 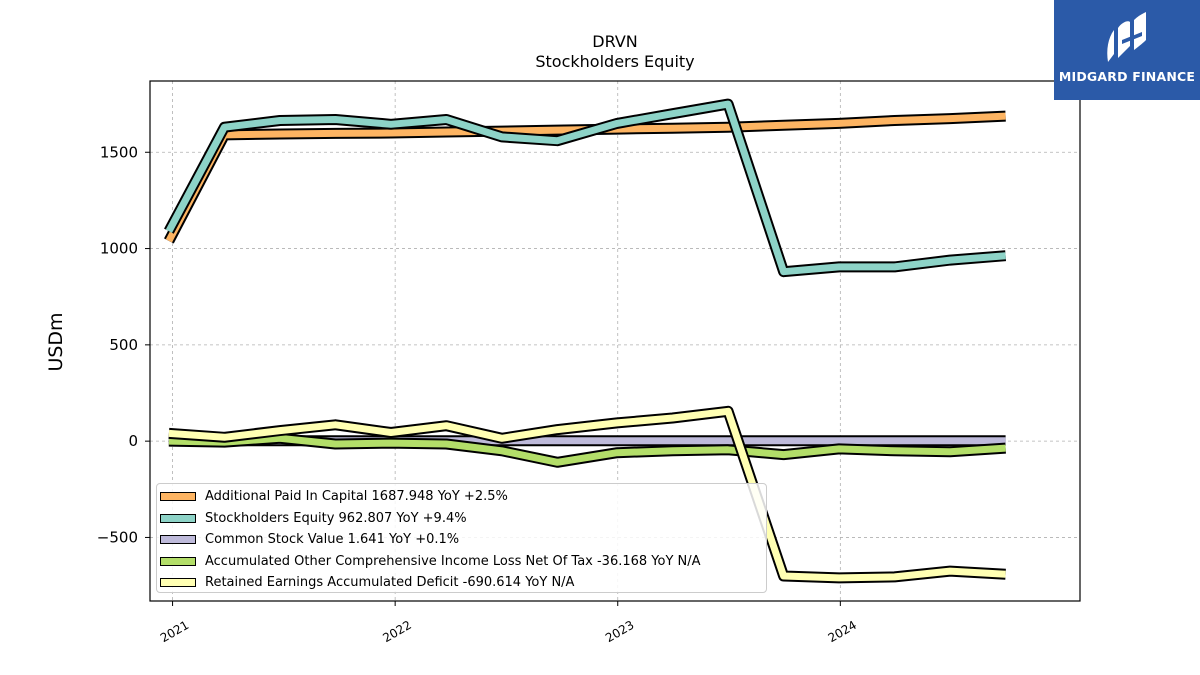 I want to click on y-tick-label: 0, so click(x=133, y=441).